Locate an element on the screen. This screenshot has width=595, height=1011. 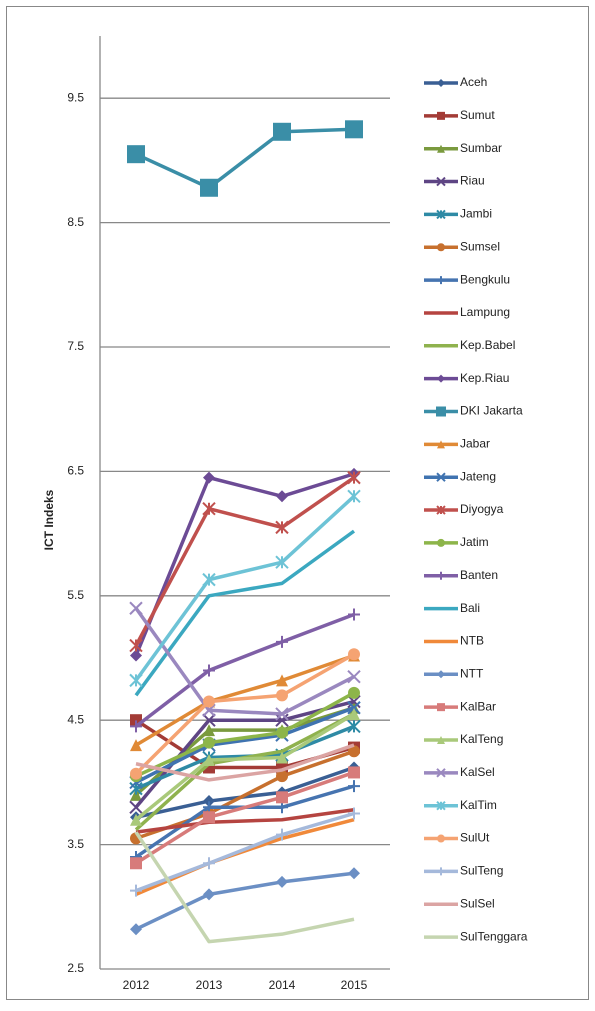
legend-label: Jatim is located at coordinates (474, 542).